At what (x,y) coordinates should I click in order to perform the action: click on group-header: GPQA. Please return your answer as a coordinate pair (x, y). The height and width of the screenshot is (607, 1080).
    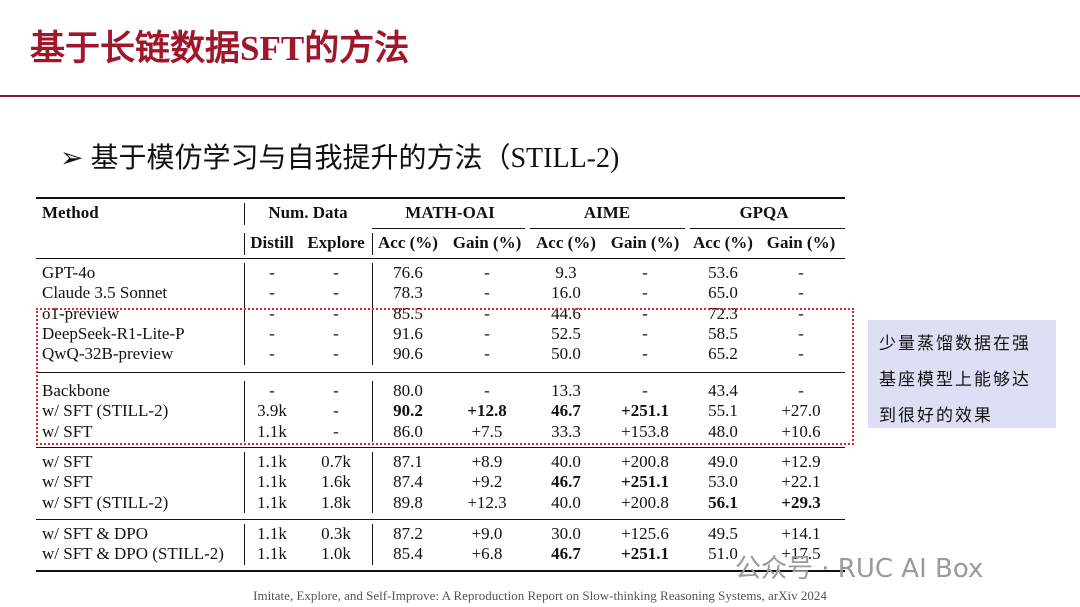
    Looking at the image, I should click on (764, 212).